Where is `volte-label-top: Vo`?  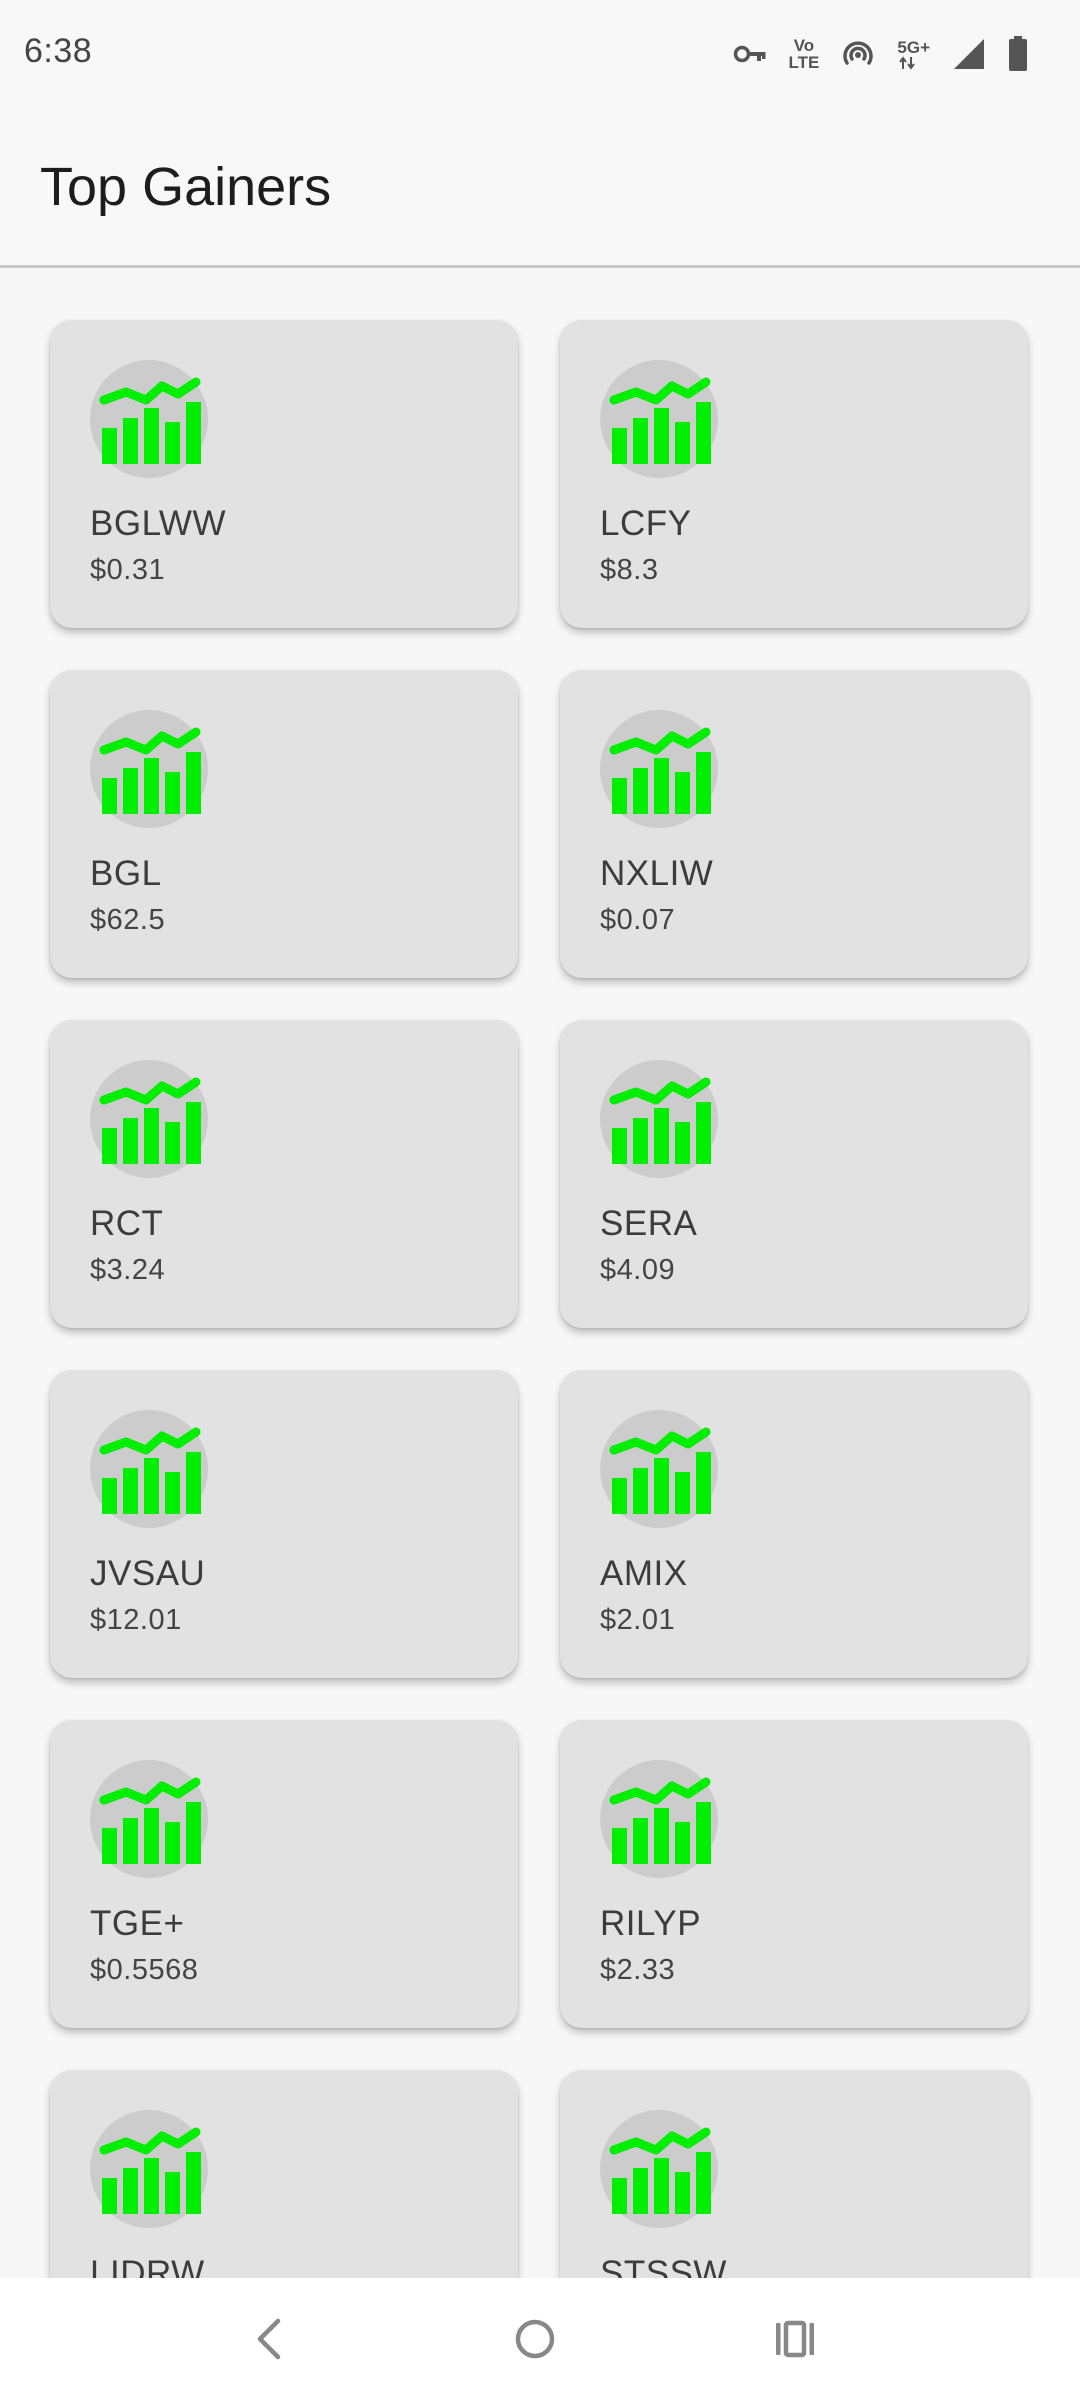 volte-label-top: Vo is located at coordinates (804, 45).